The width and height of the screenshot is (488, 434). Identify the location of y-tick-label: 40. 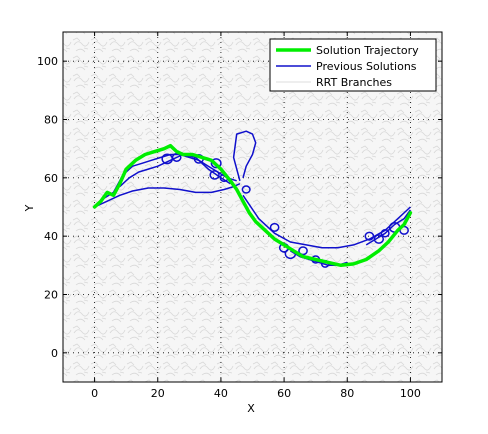
(51, 236).